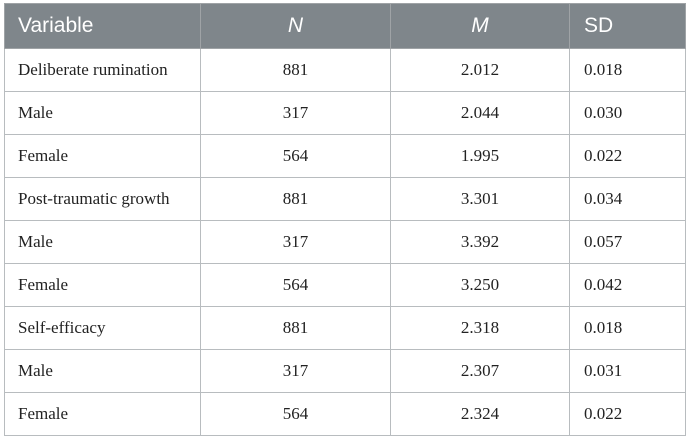 The height and width of the screenshot is (439, 689). I want to click on cell-sd: 0.042, so click(627, 285).